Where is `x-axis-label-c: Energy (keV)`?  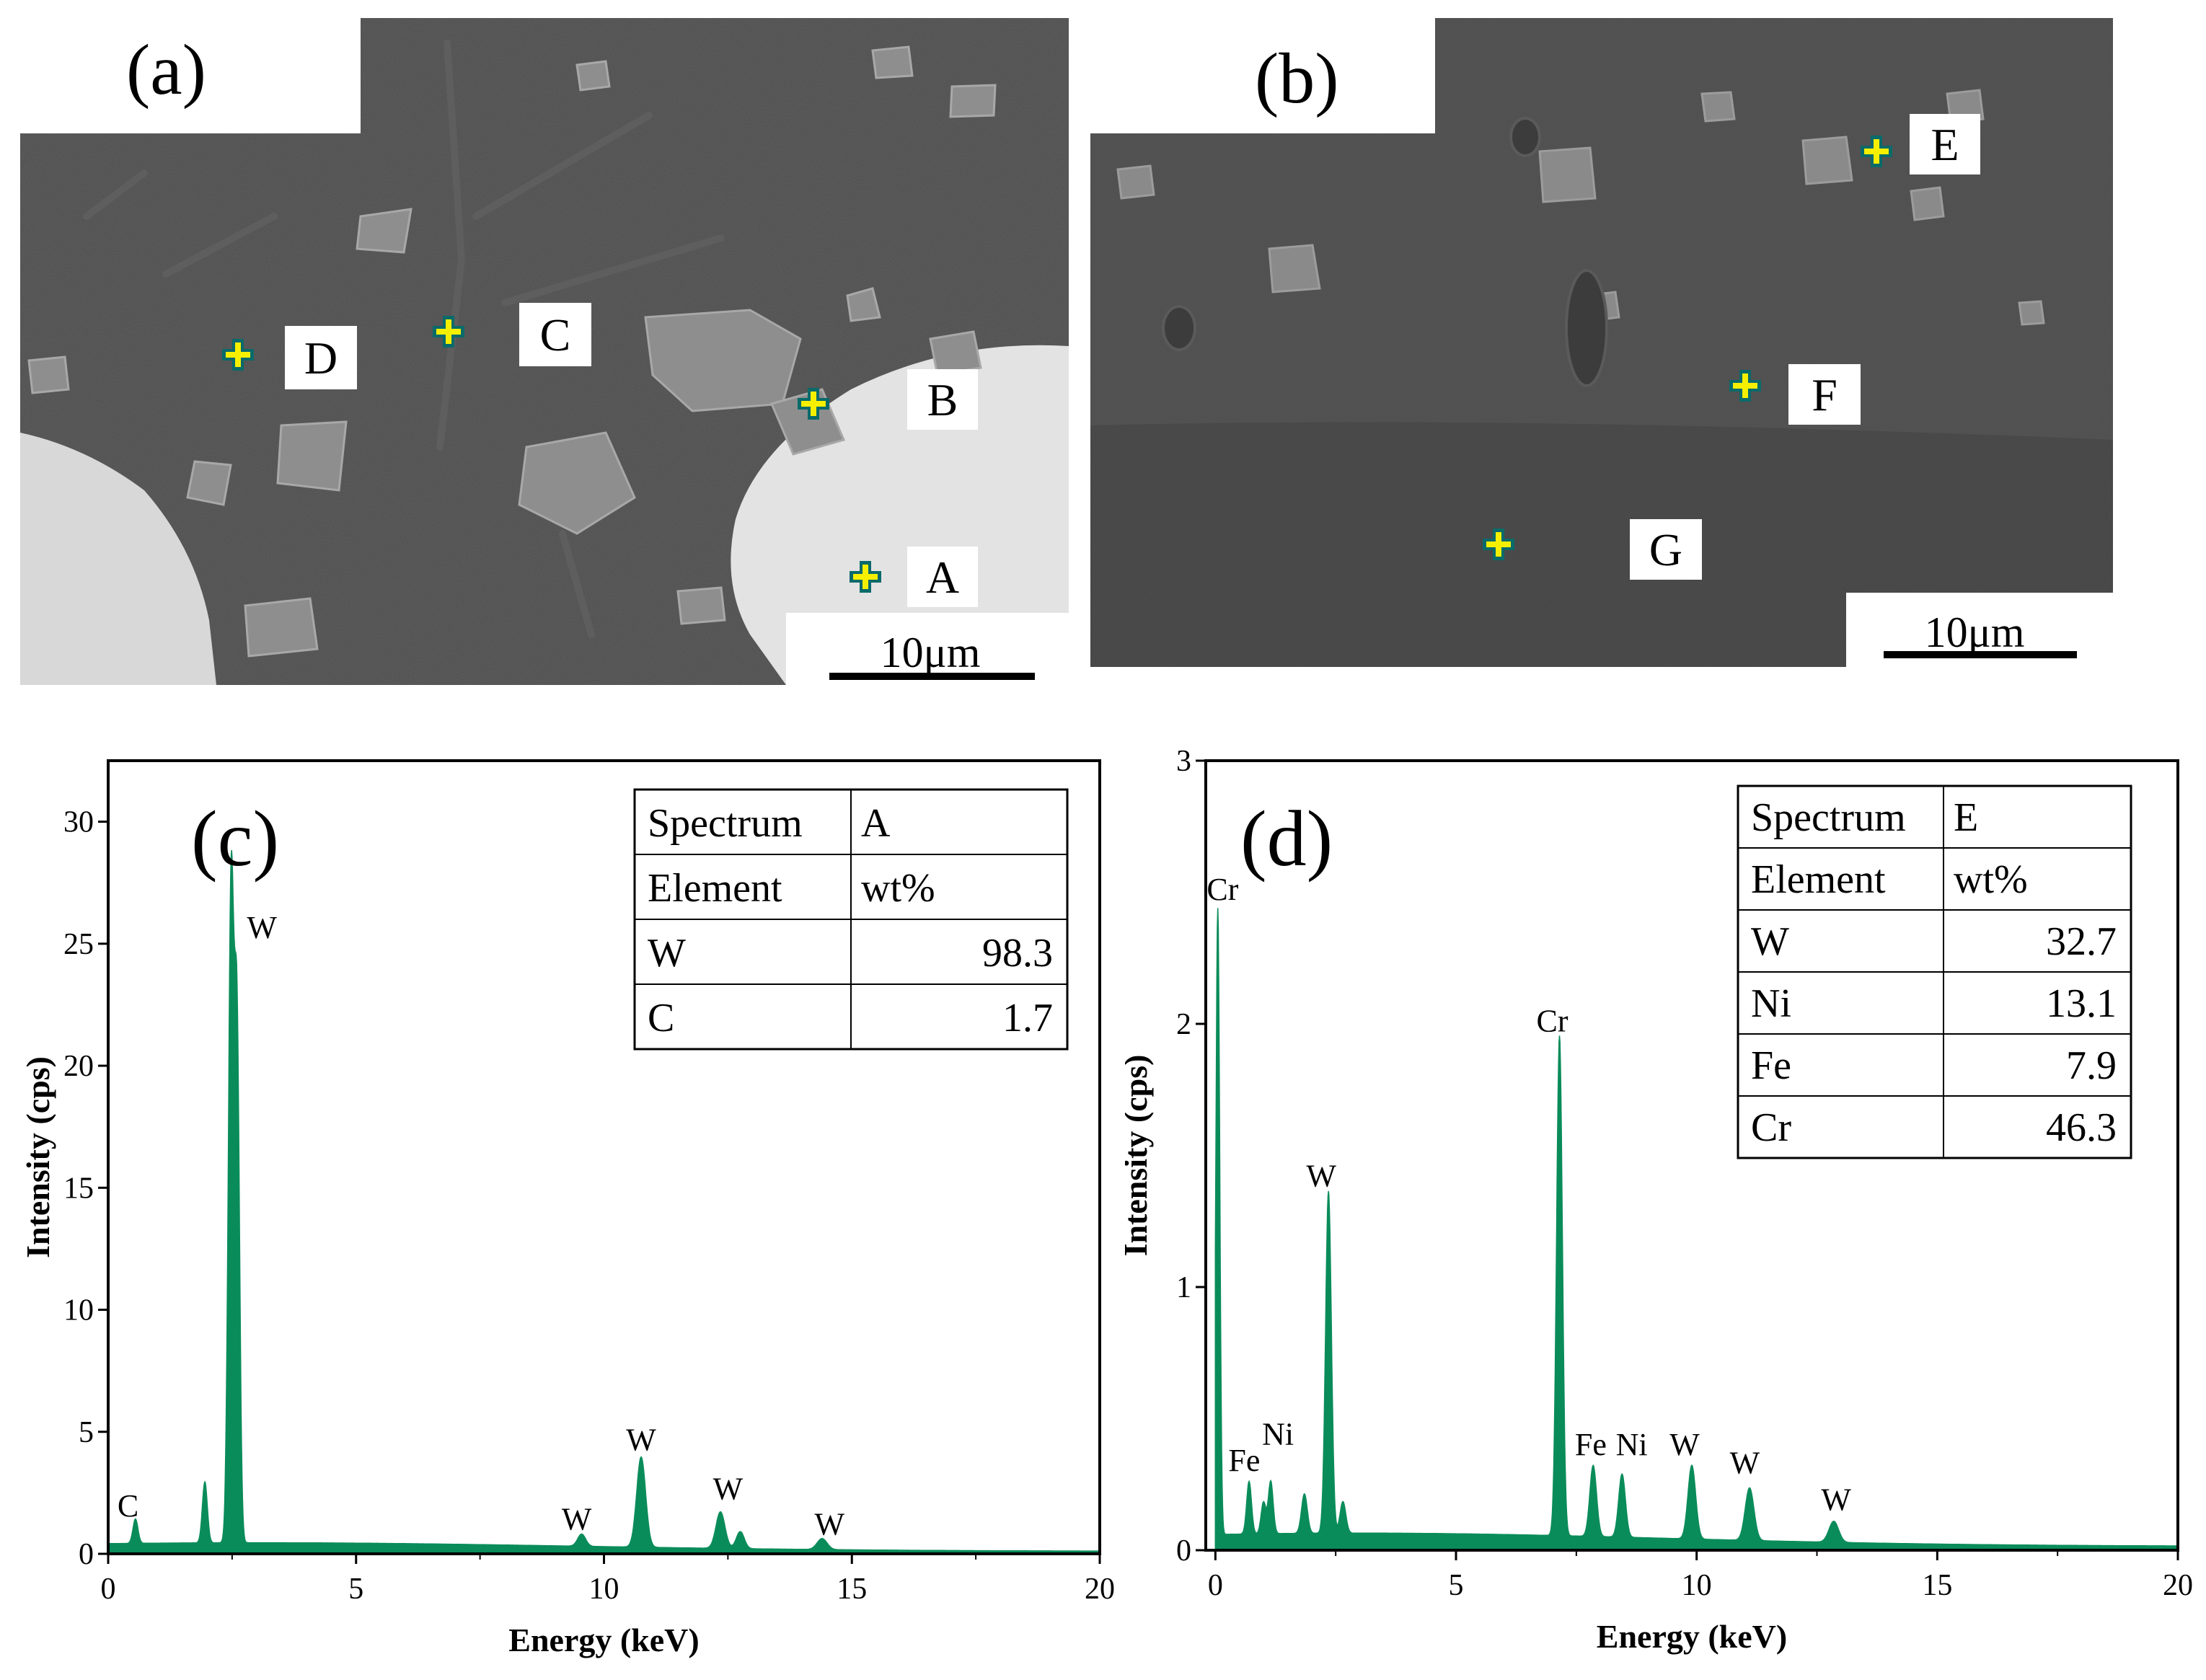
x-axis-label-c: Energy (keV) is located at coordinates (603, 1640).